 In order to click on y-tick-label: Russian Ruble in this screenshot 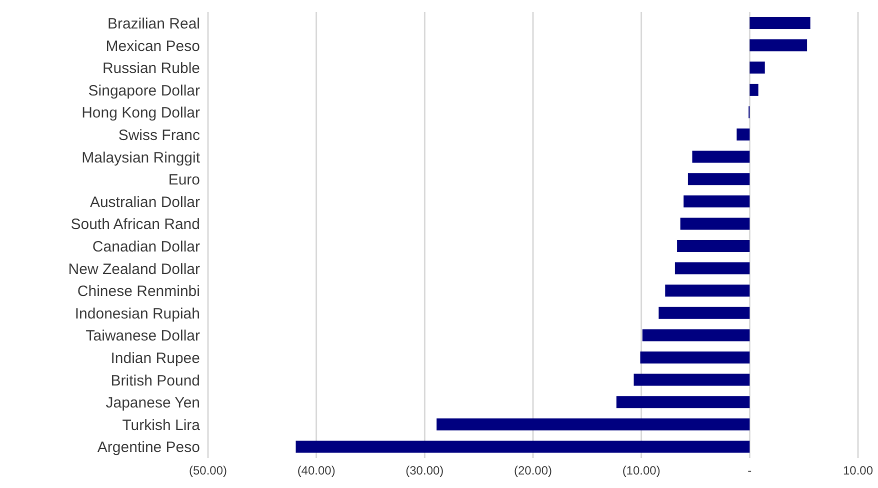, I will do `click(151, 69)`.